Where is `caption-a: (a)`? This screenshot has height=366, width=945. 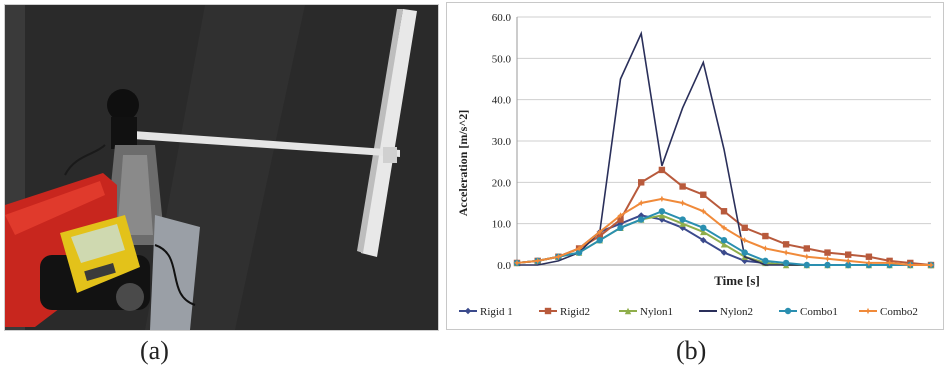 caption-a: (a) is located at coordinates (154, 350).